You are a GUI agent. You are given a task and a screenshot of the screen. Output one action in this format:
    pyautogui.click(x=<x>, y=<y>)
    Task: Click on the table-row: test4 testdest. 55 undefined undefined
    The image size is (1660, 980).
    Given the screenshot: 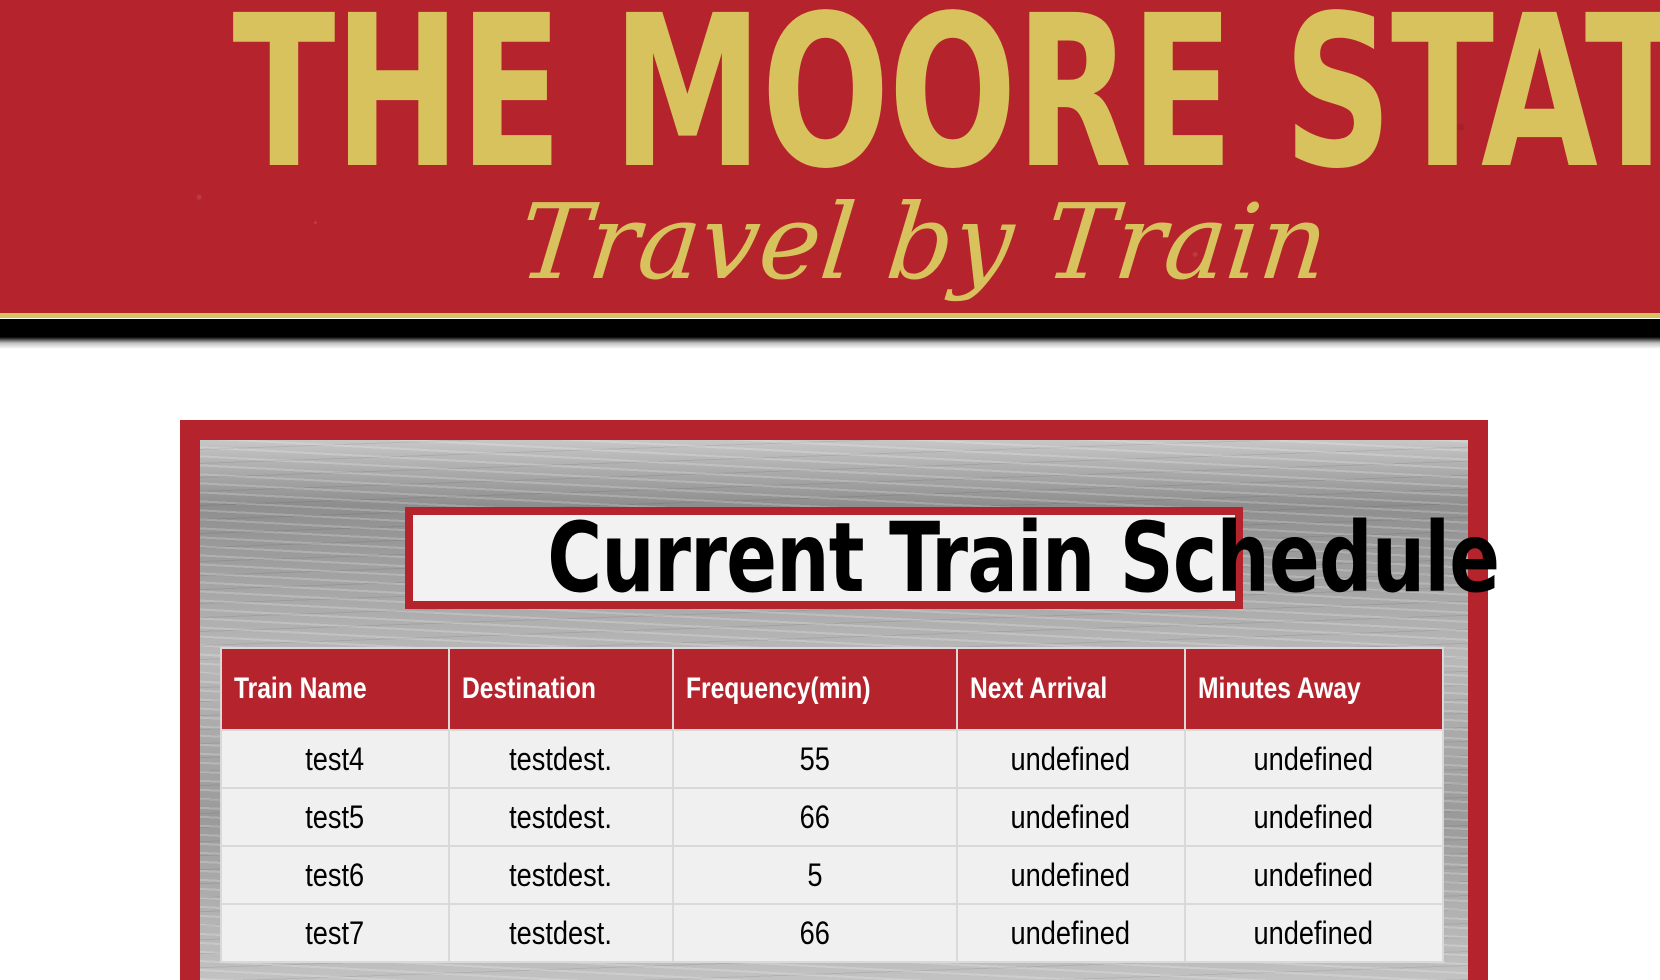 What is the action you would take?
    pyautogui.click(x=832, y=759)
    